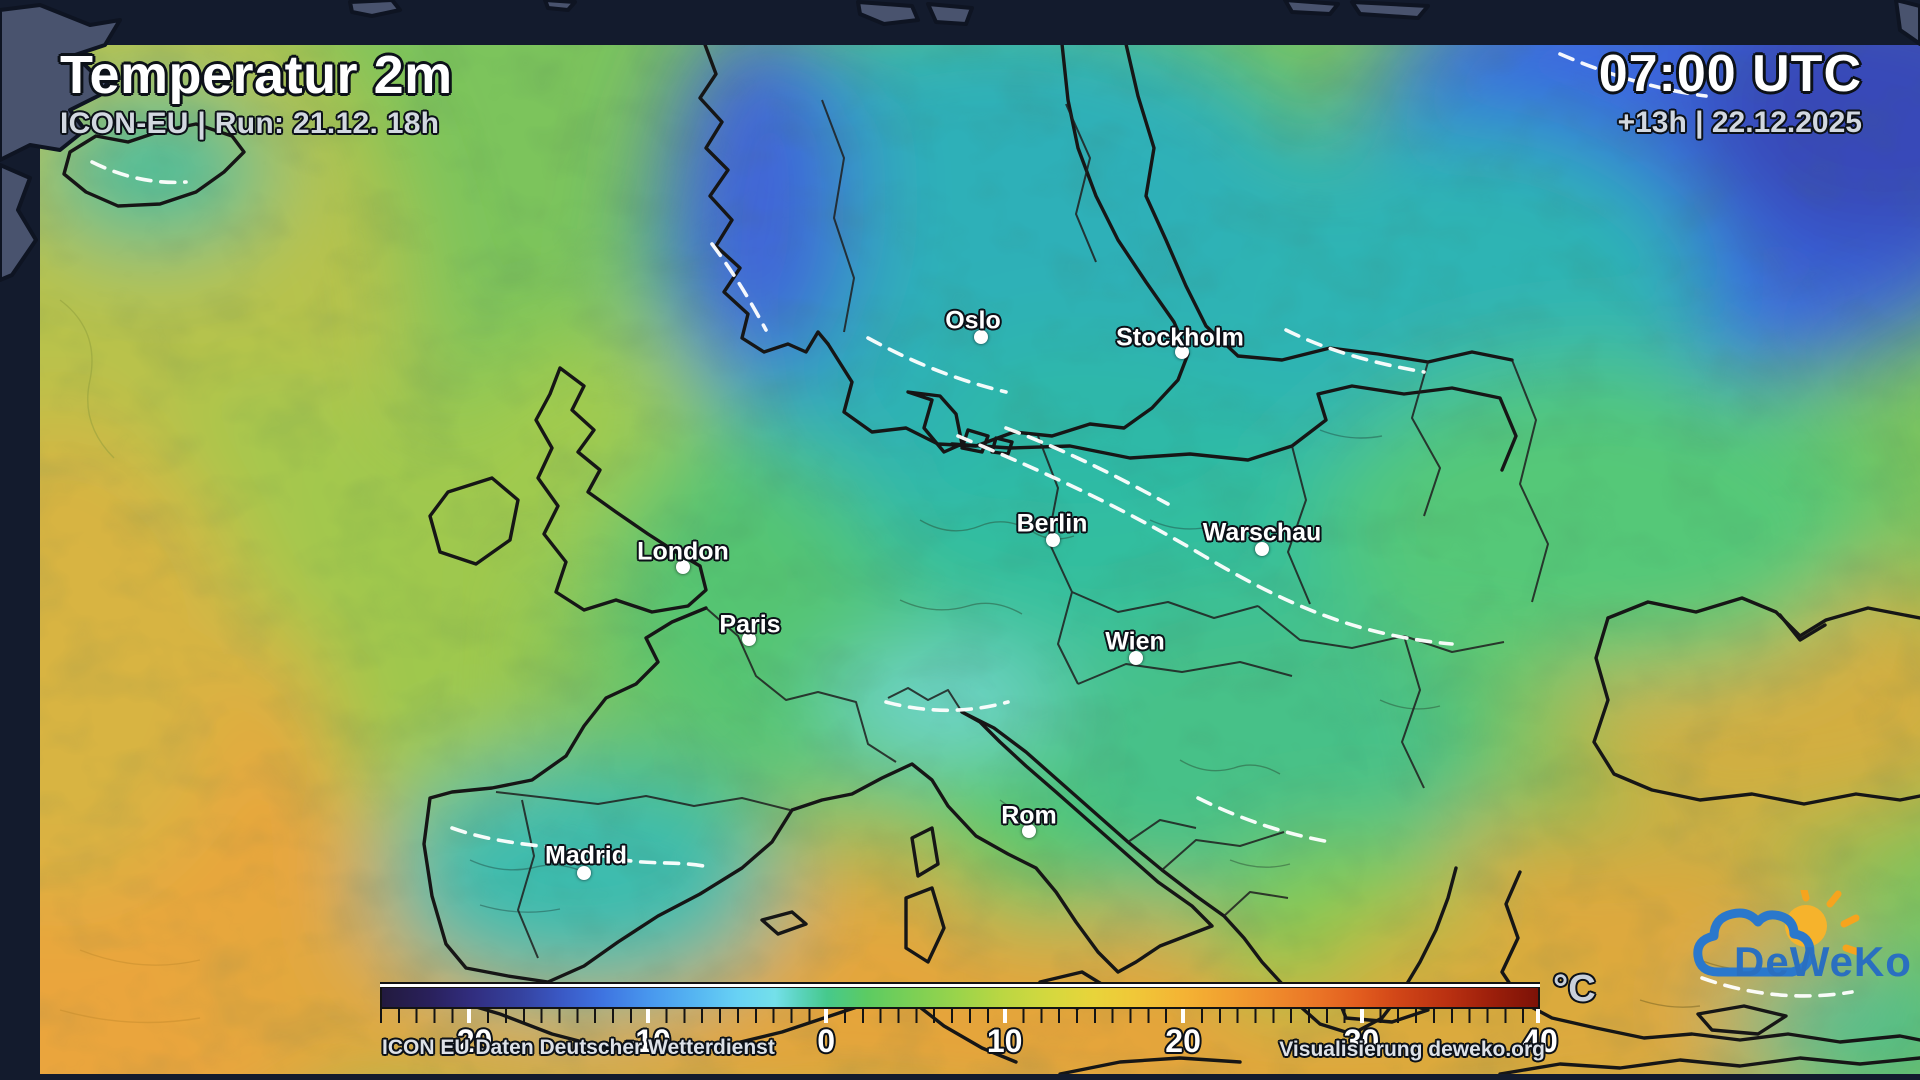 The image size is (1920, 1080). Describe the element at coordinates (1739, 122) in the screenshot. I see `forecast-step-date: +13h | 22.12.2025` at that location.